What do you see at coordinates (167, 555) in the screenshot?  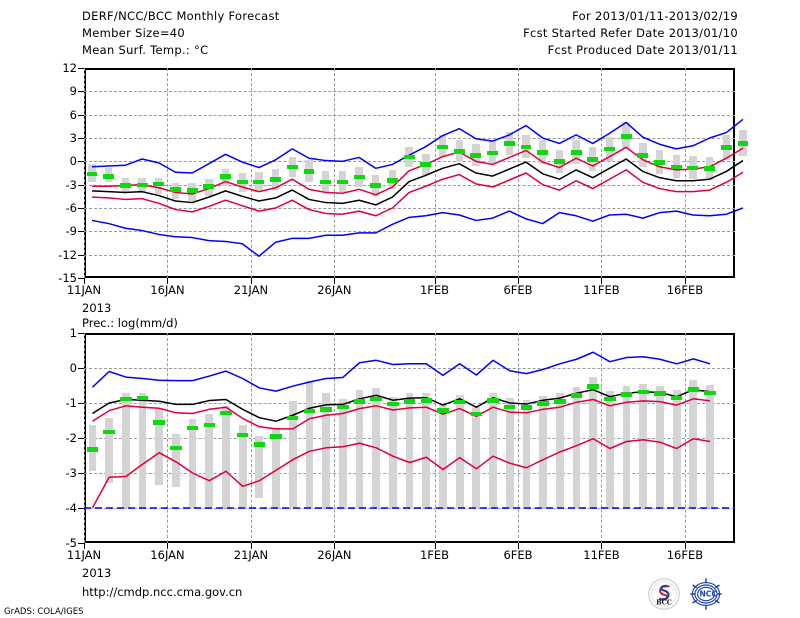 I see `x-axis-tick-label: 16JAN` at bounding box center [167, 555].